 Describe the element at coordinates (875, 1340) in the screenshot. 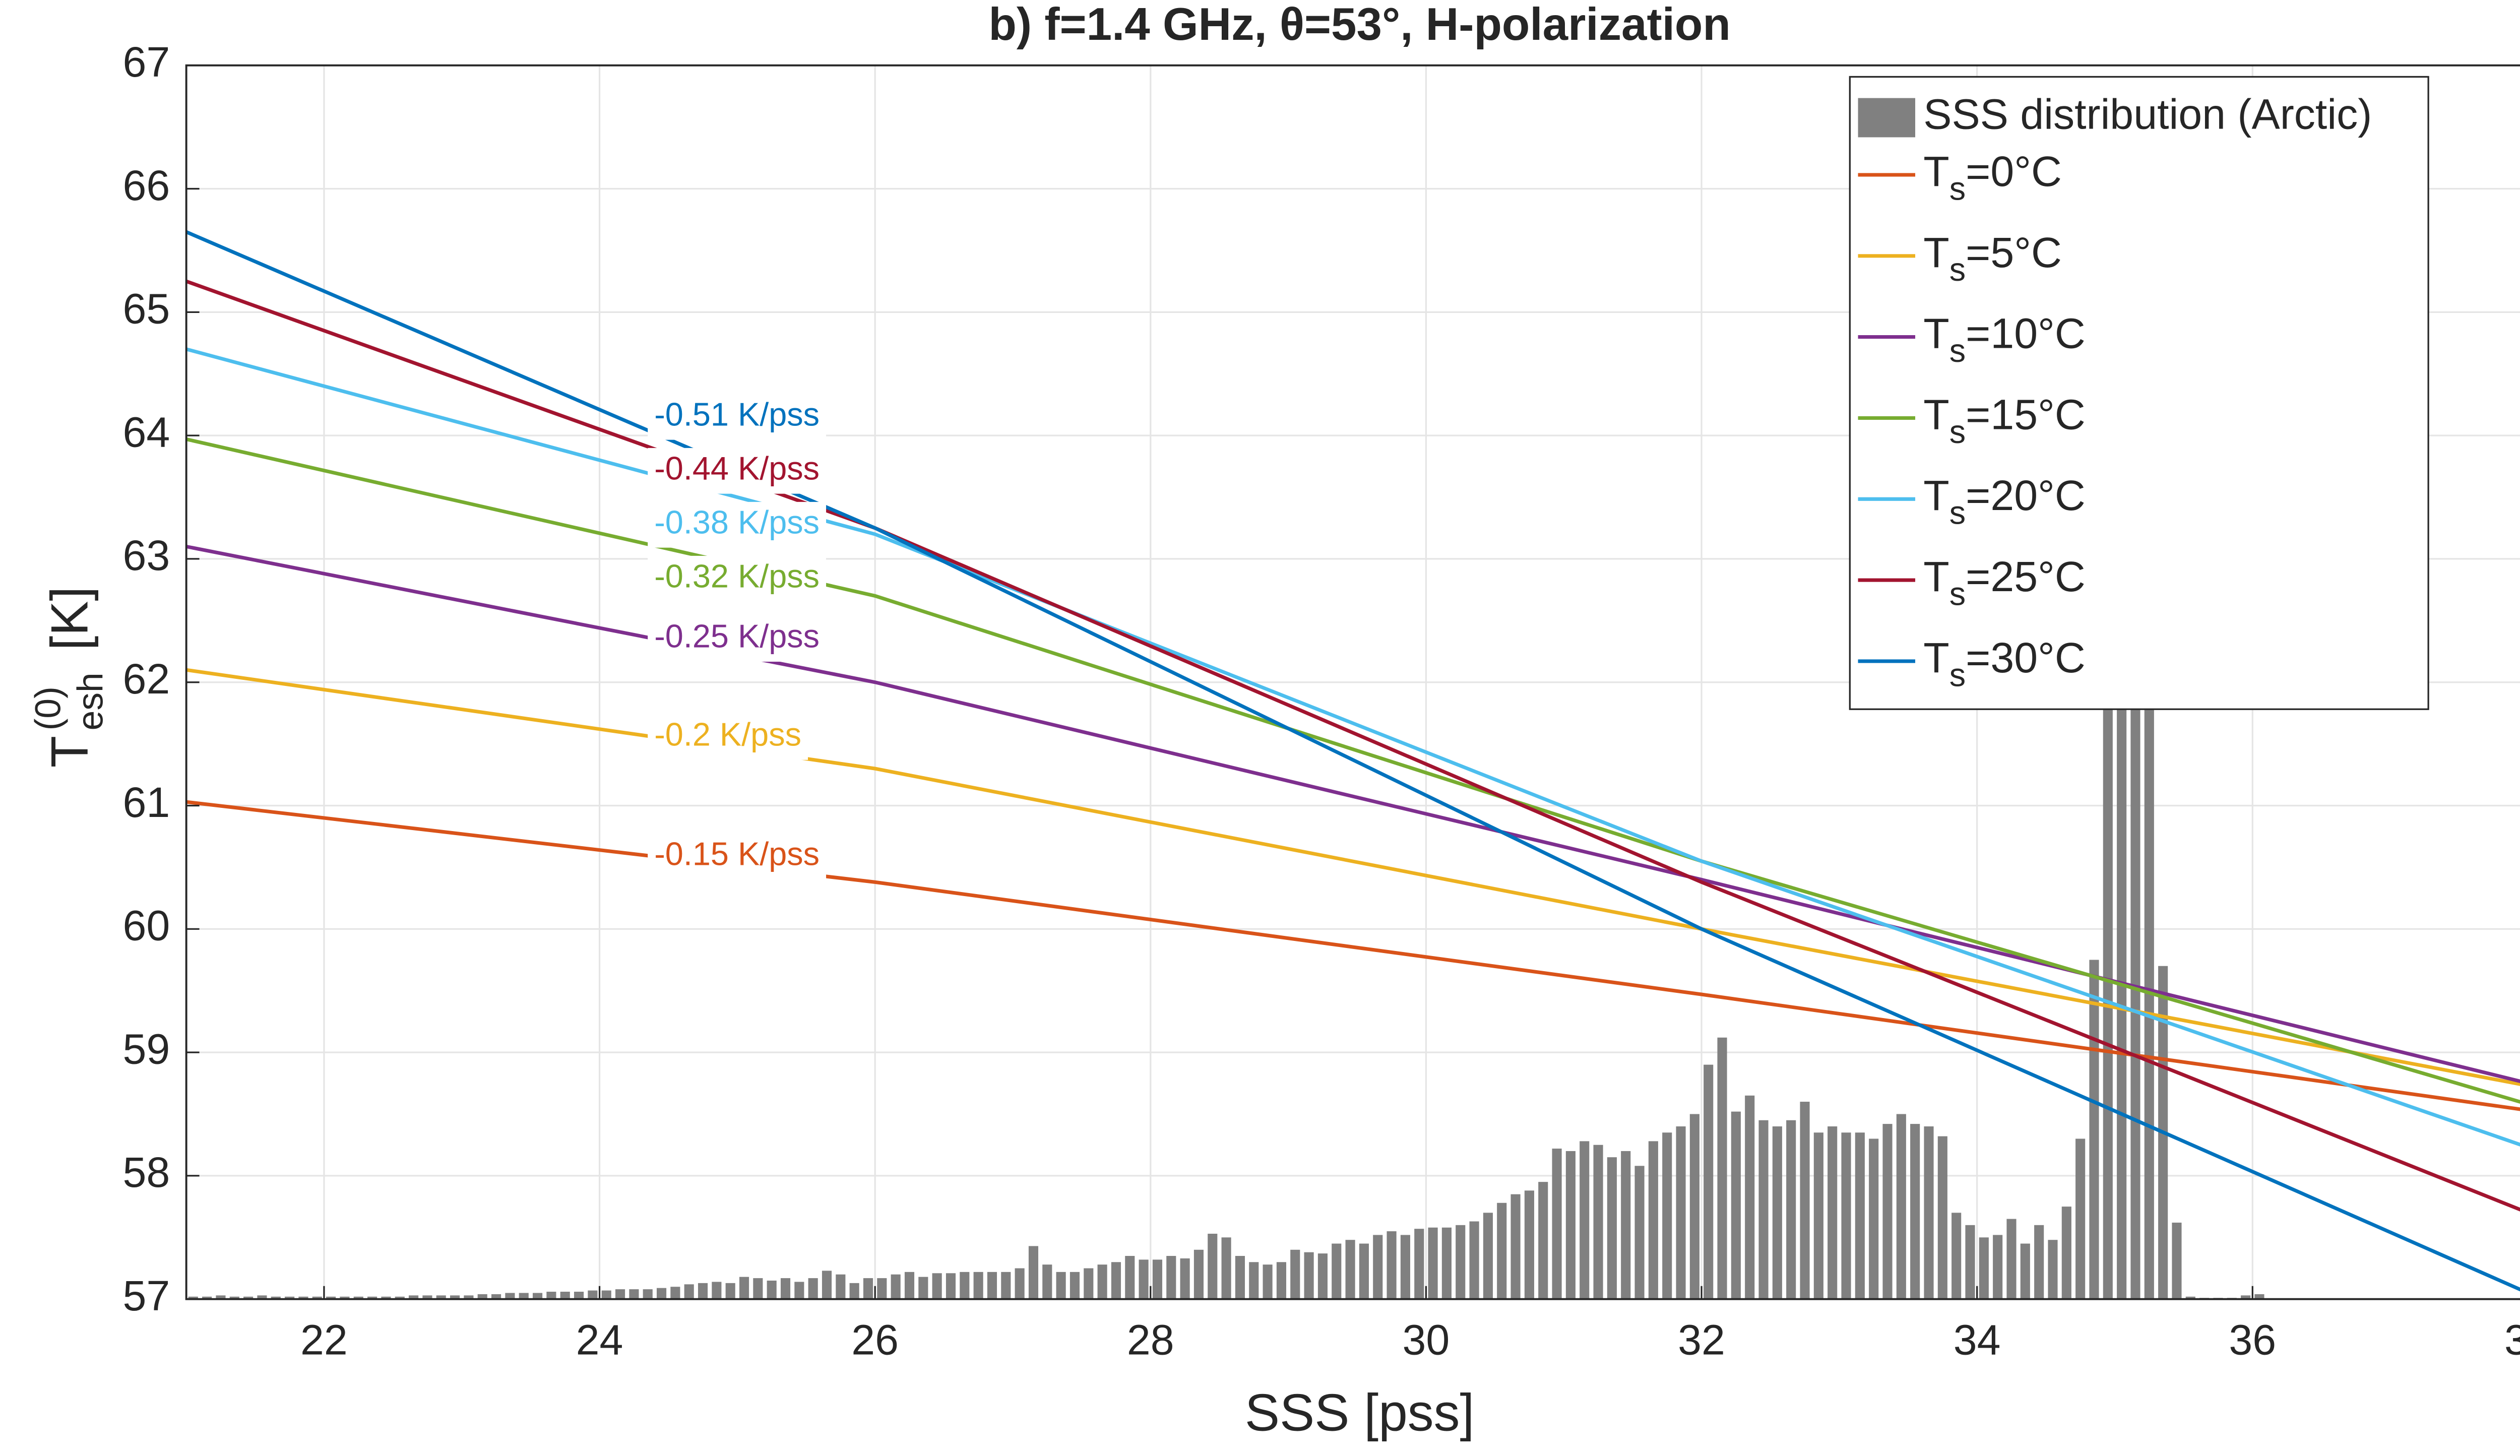

I see `x-tick-label: 26` at that location.